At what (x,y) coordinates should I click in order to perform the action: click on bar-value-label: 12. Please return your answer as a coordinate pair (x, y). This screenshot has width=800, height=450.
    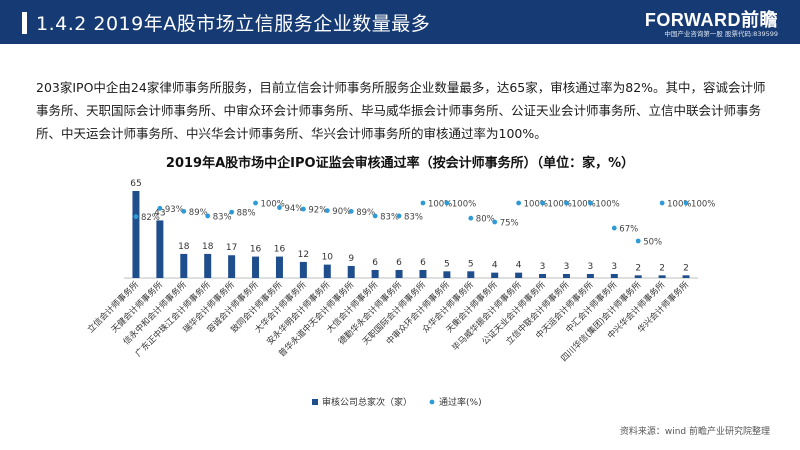
    Looking at the image, I should click on (303, 255).